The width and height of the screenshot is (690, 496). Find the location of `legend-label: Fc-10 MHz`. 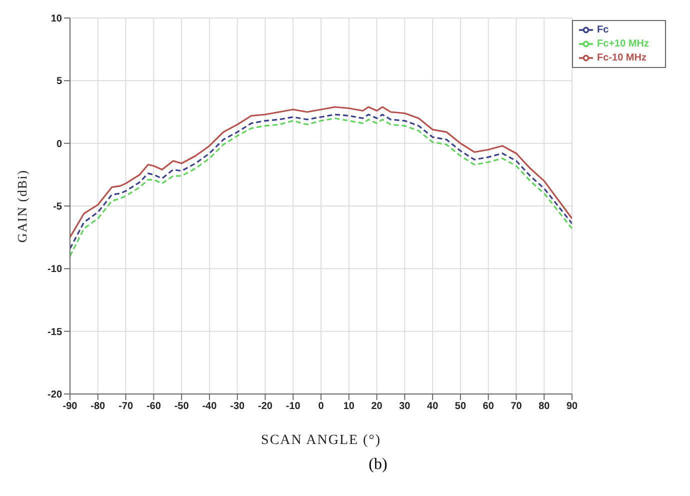

legend-label: Fc-10 MHz is located at coordinates (621, 58).